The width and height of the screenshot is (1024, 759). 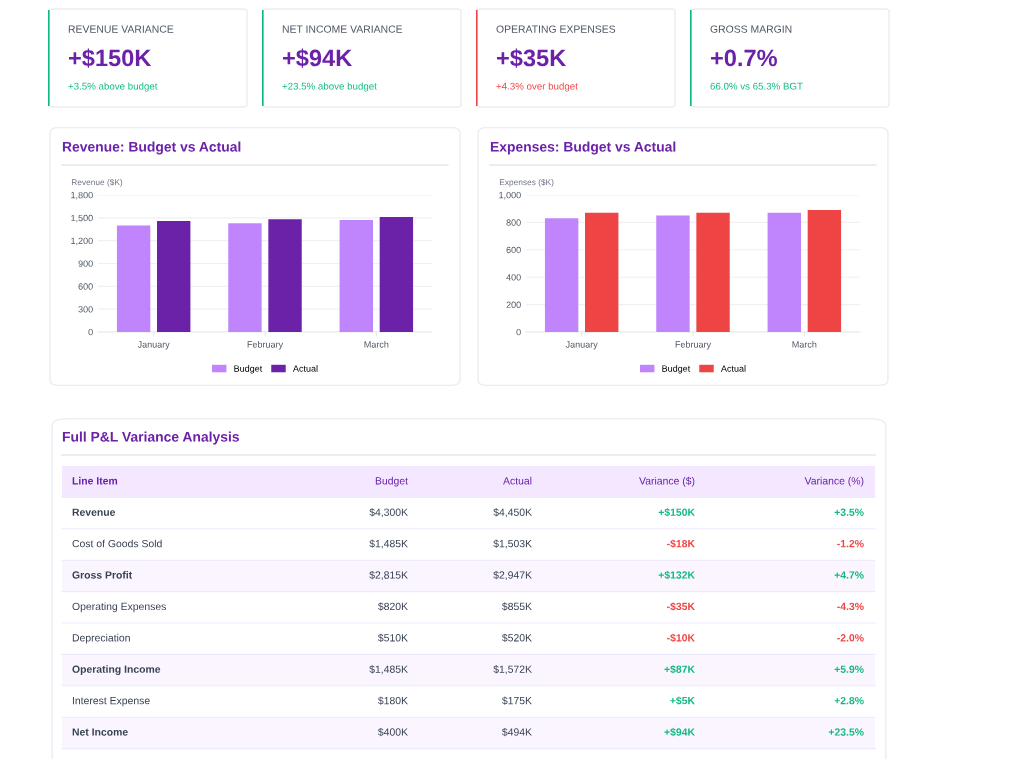 I want to click on text: +0.7%, so click(x=743, y=58).